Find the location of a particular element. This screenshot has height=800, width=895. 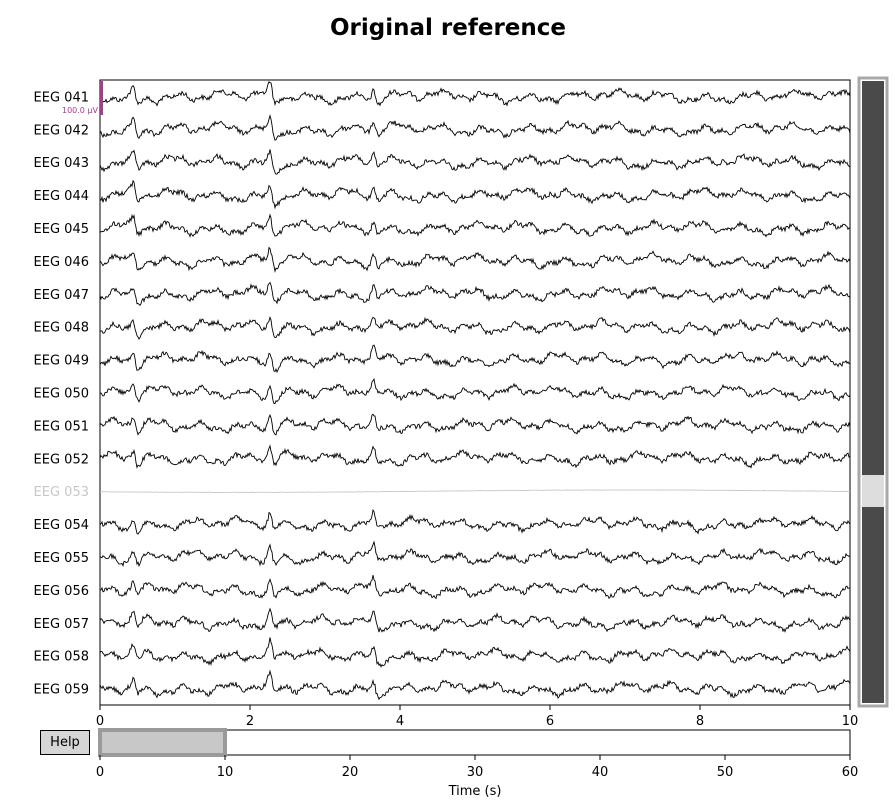

time-tick-group: 0 2 4 6 8 10 is located at coordinates (477, 717).